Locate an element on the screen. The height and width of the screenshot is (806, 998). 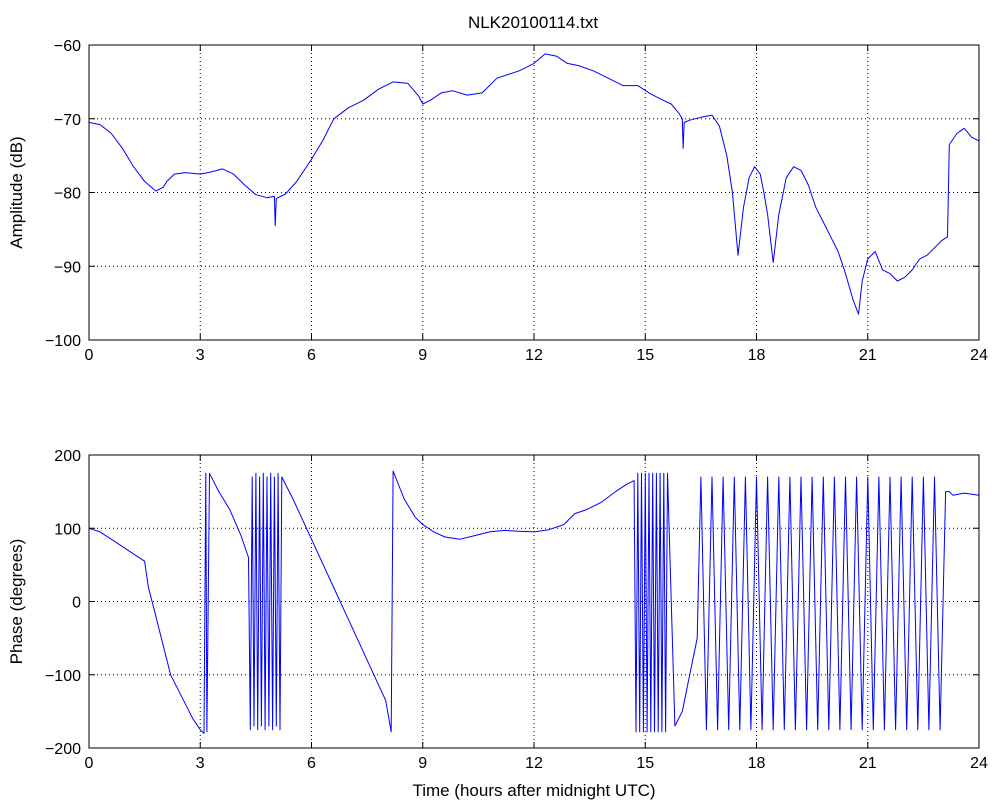
phase-x-tick-label: 0 is located at coordinates (89, 763).